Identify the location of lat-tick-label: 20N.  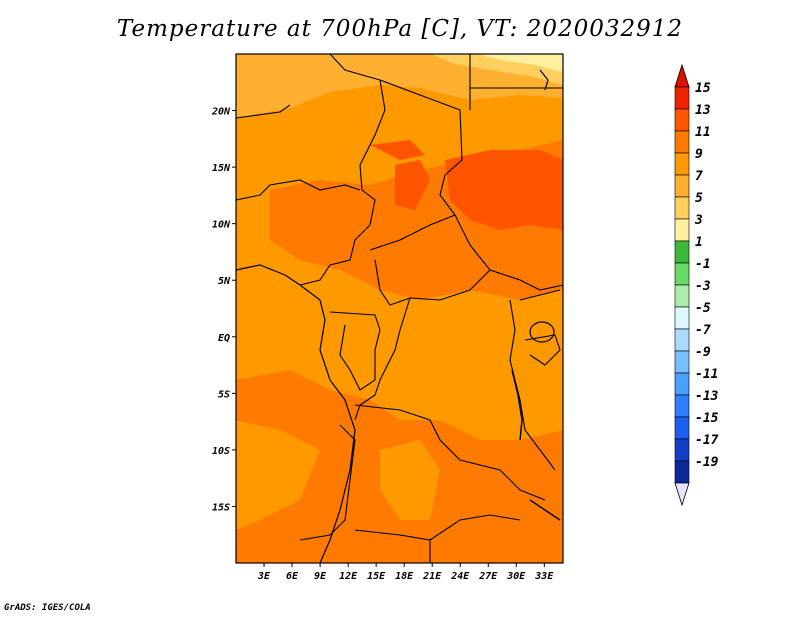
(221, 112).